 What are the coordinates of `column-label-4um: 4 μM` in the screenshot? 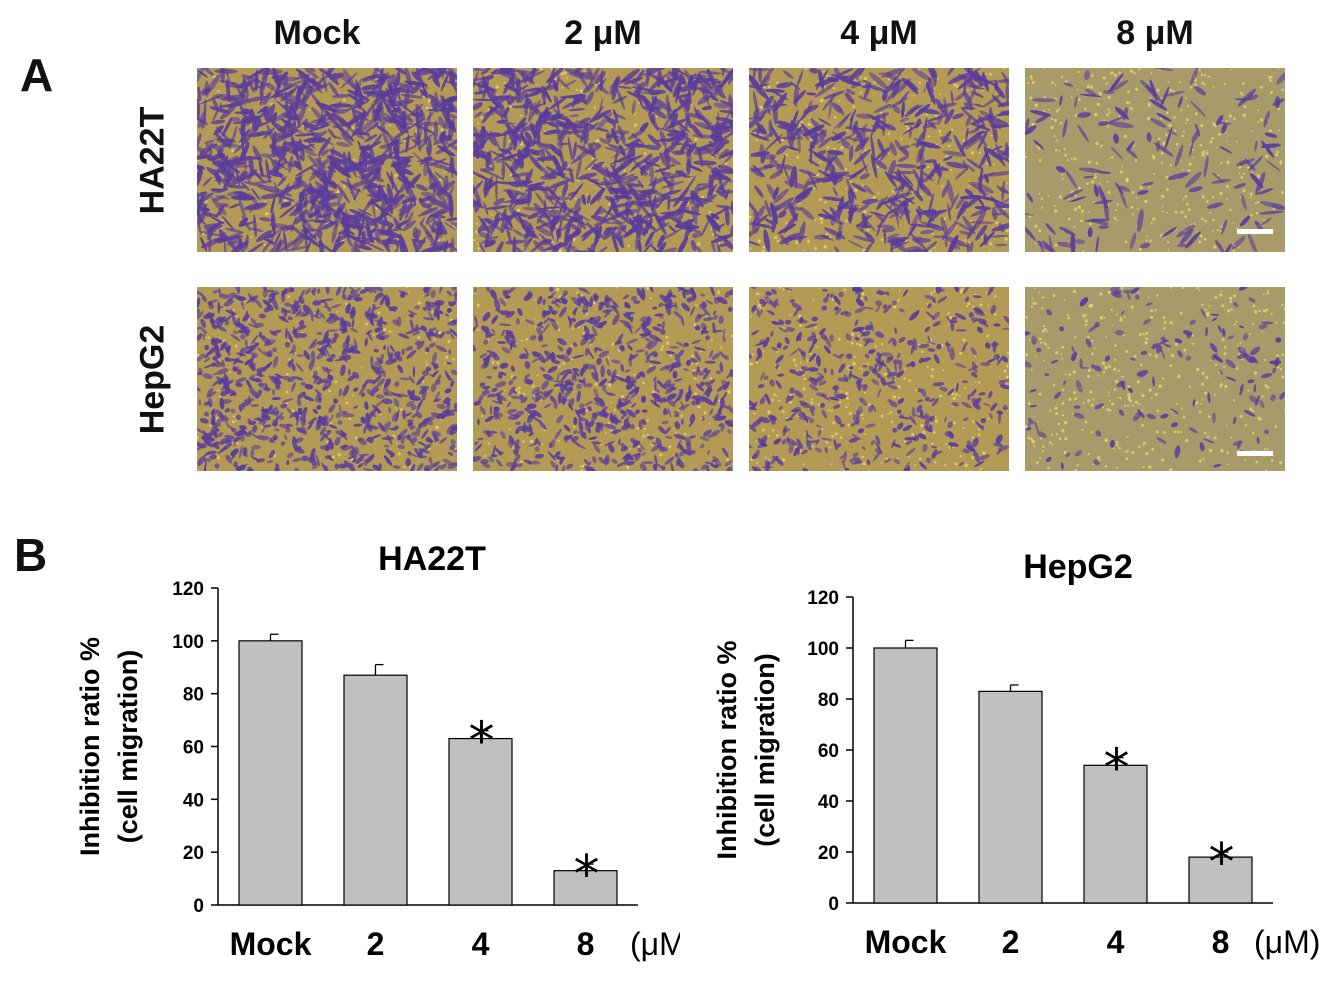 It's located at (879, 33).